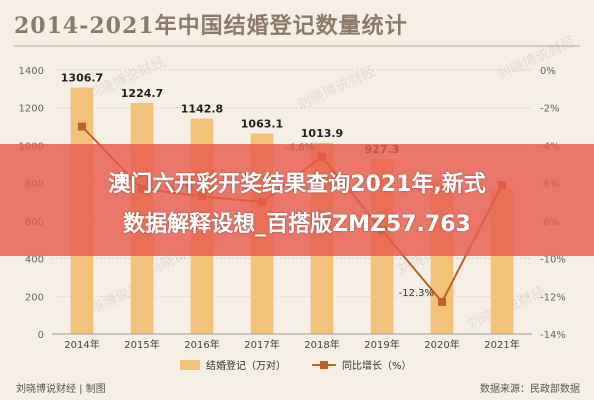  I want to click on y-left-tick-label: 400, so click(34, 260).